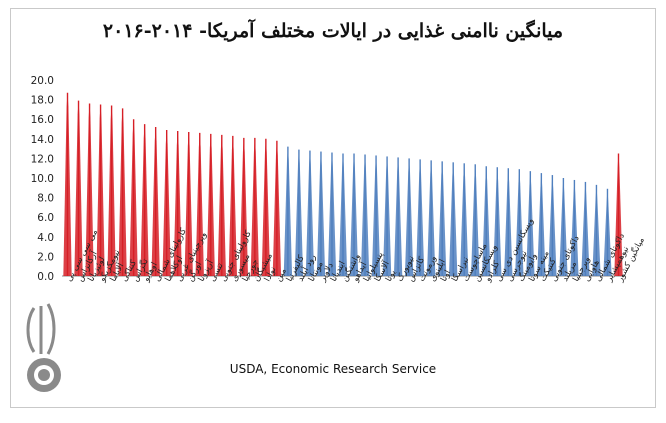 The image size is (666, 423). Describe the element at coordinates (51, 329) in the screenshot. I see `logo-arc-right` at that location.